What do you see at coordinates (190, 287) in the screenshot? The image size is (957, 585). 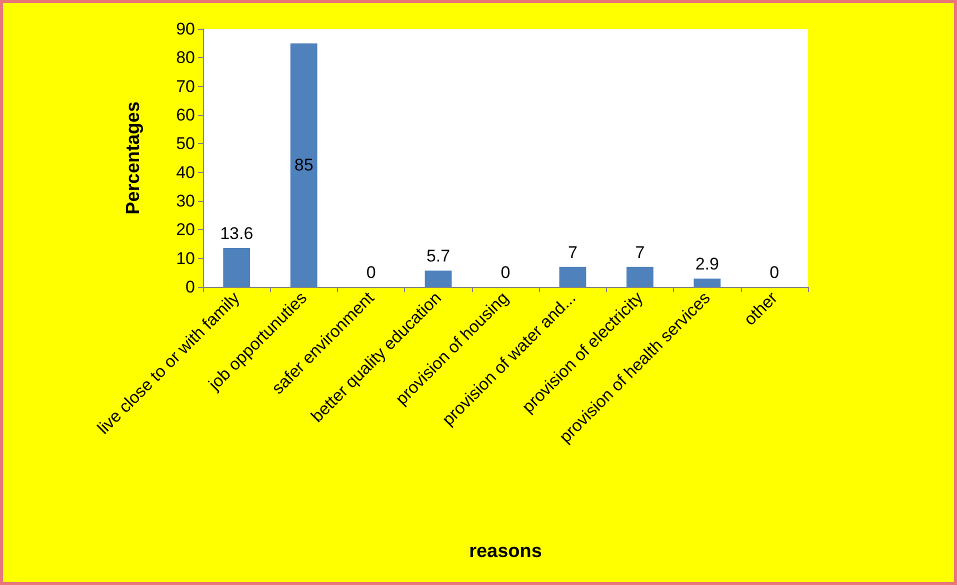 I see `y-tick-label: 0` at bounding box center [190, 287].